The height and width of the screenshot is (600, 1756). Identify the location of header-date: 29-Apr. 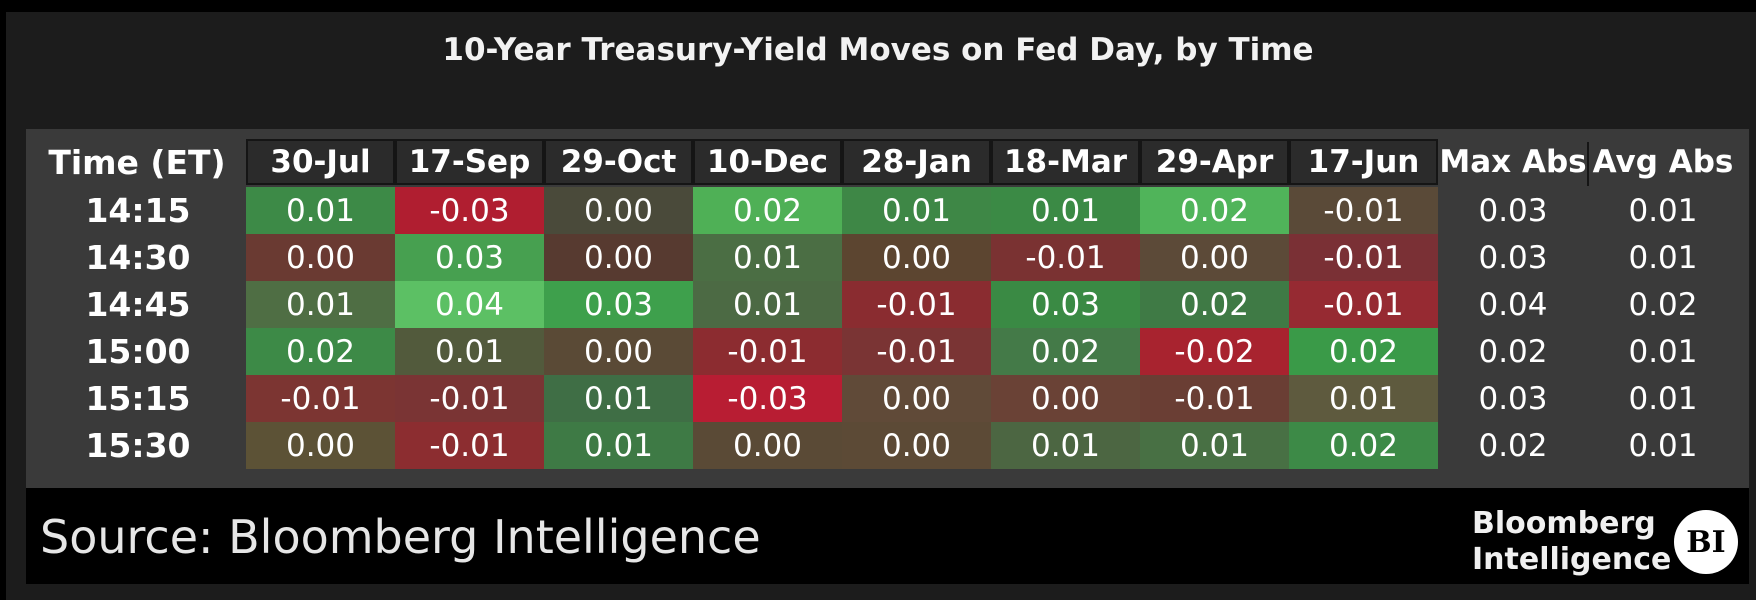
(1214, 162).